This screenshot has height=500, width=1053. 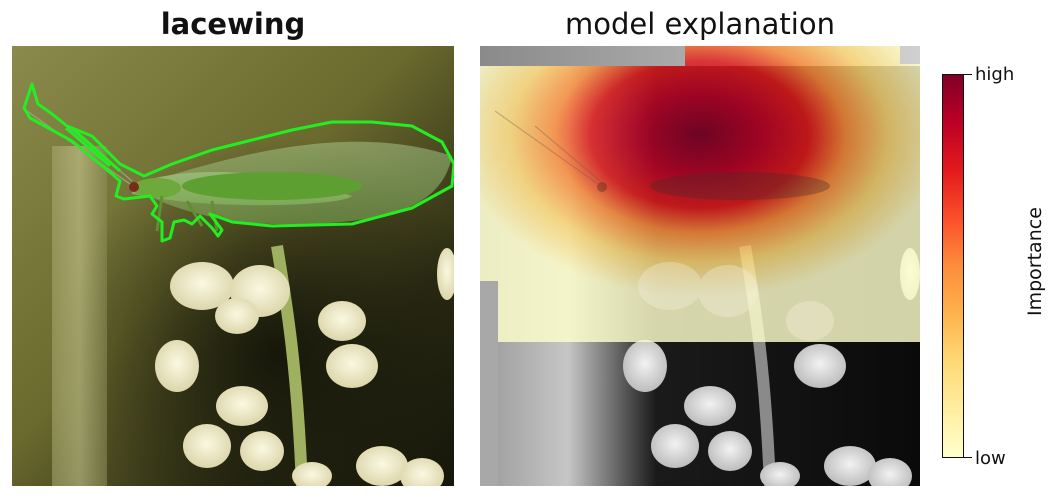 What do you see at coordinates (1035, 261) in the screenshot?
I see `colorbar-axis-label: Importance` at bounding box center [1035, 261].